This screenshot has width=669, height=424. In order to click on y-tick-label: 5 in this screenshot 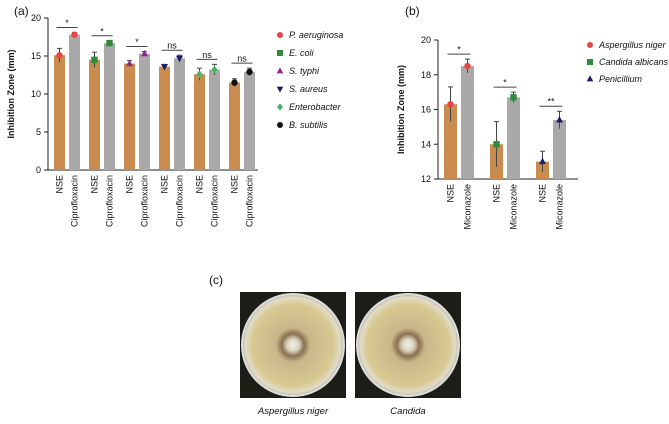, I will do `click(38, 132)`.